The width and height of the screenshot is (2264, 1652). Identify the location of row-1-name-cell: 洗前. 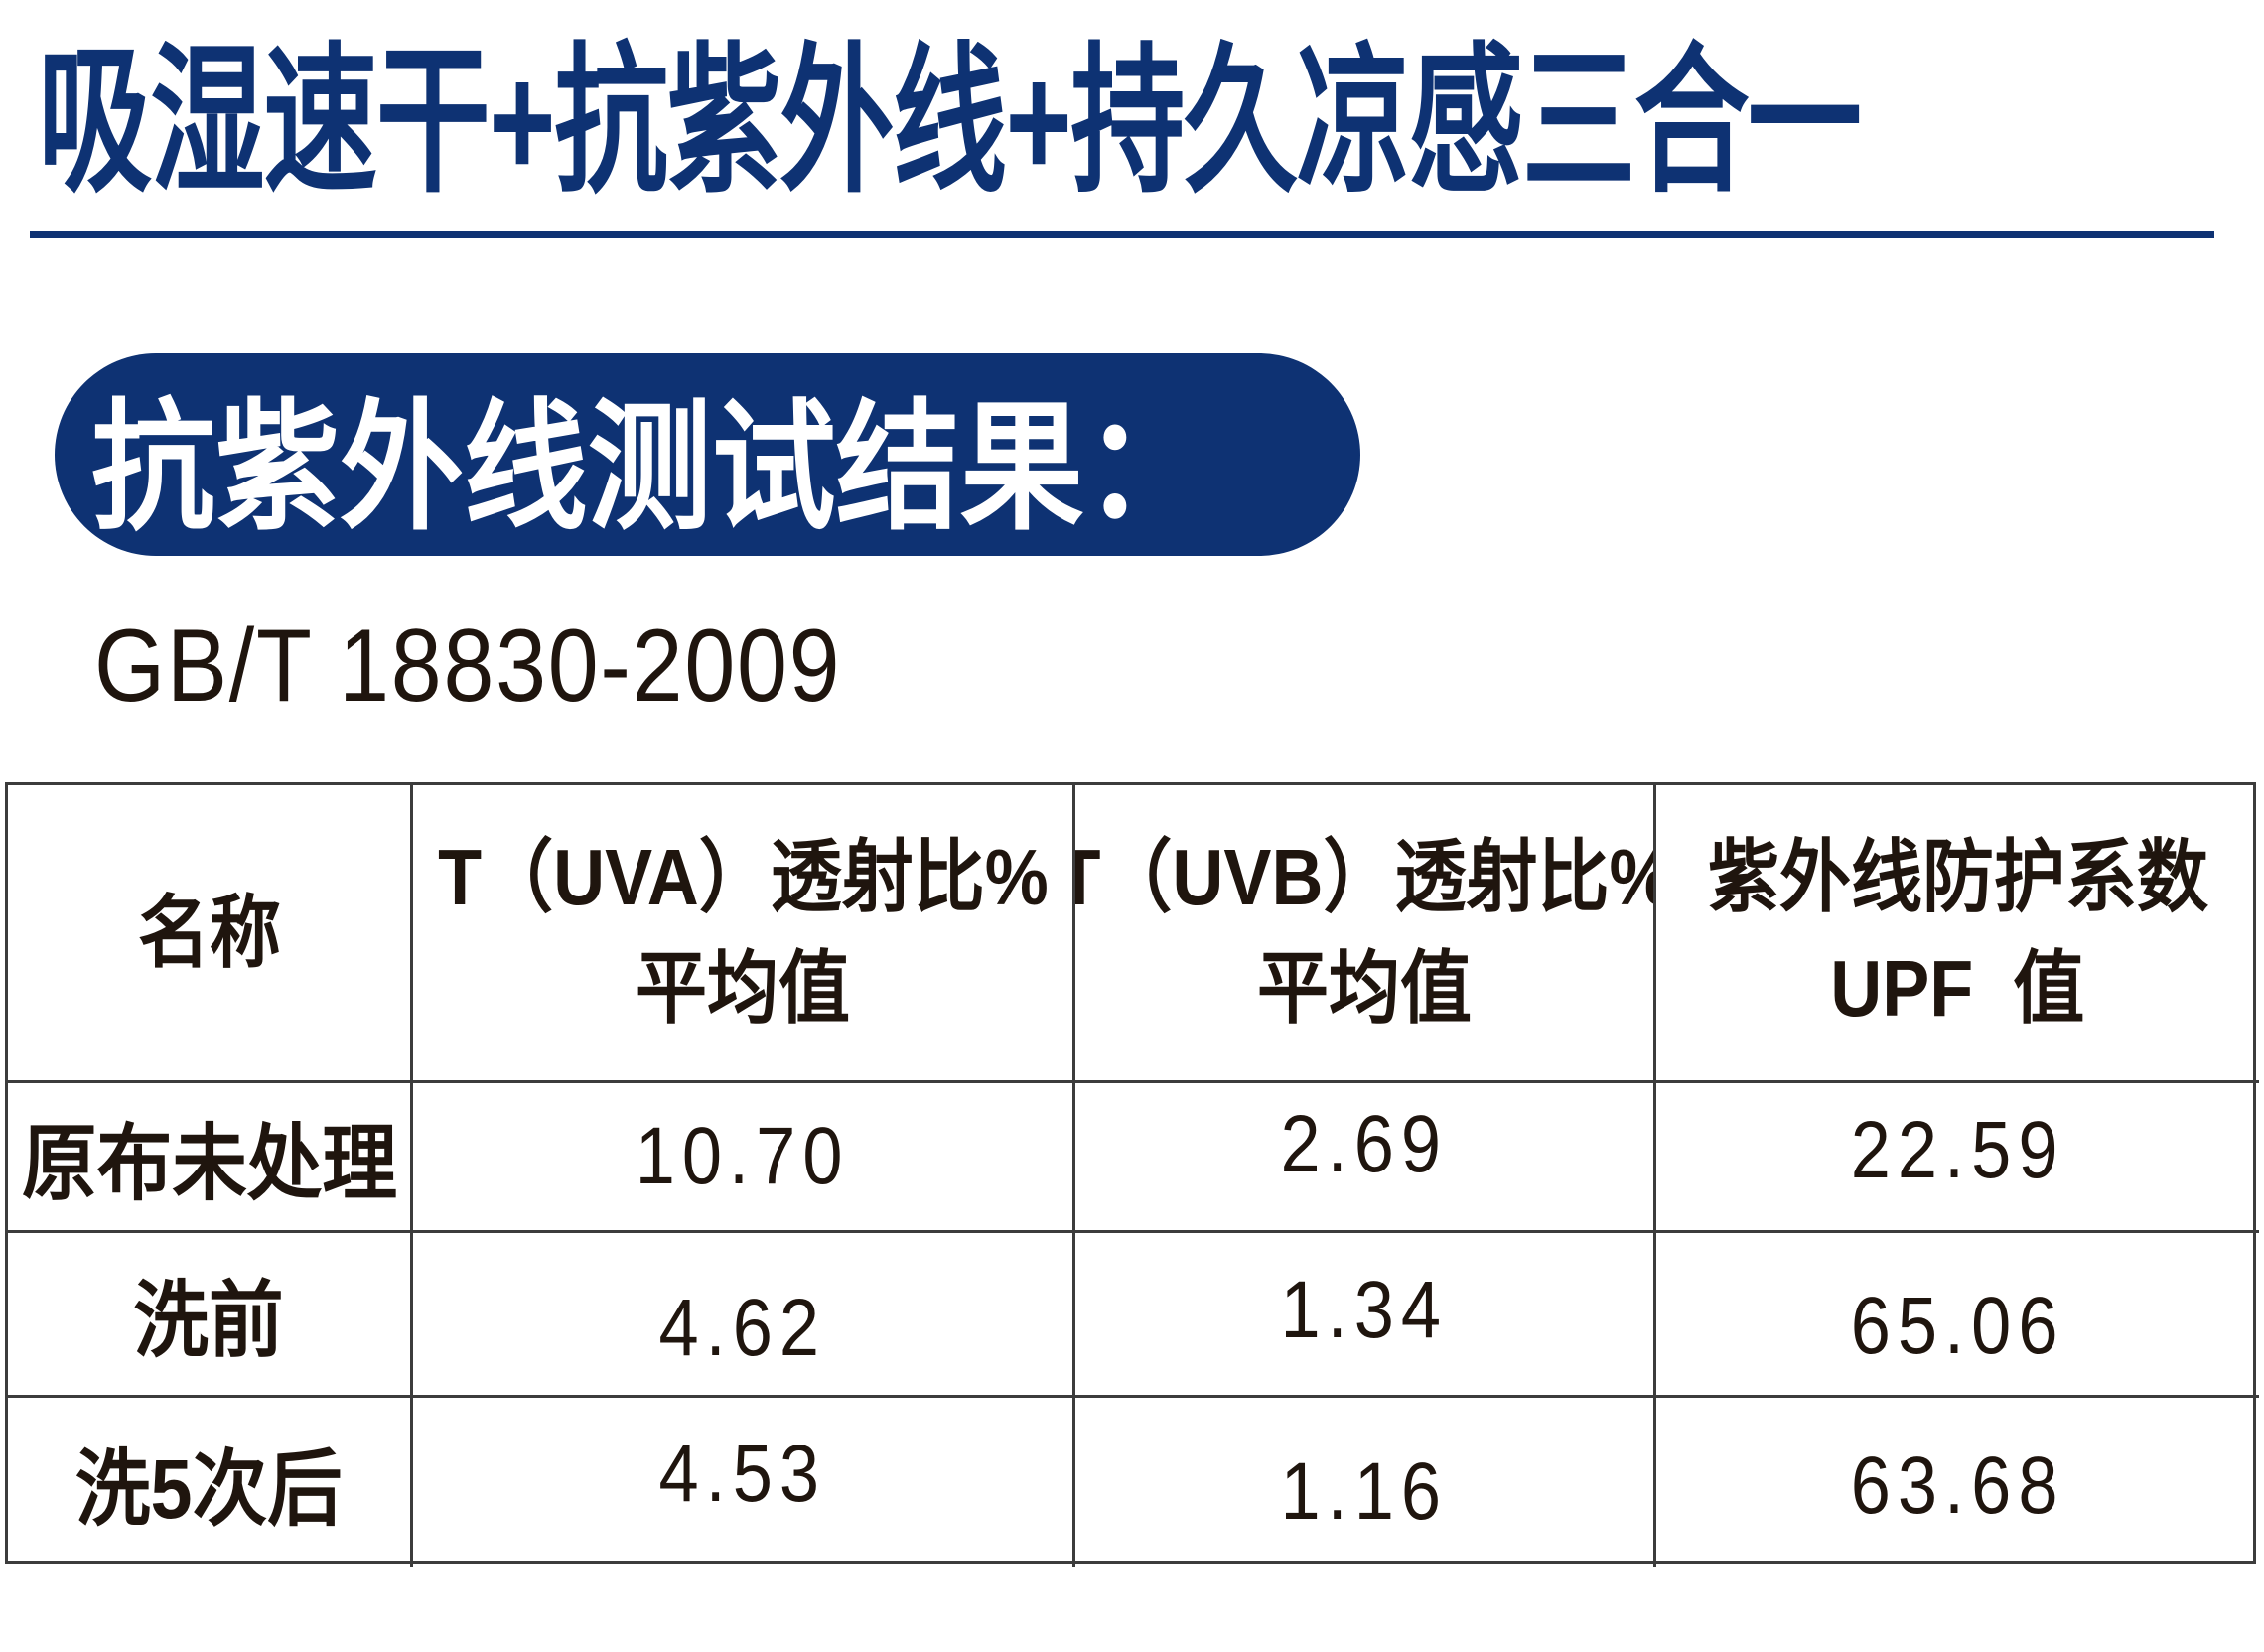
(210, 1316).